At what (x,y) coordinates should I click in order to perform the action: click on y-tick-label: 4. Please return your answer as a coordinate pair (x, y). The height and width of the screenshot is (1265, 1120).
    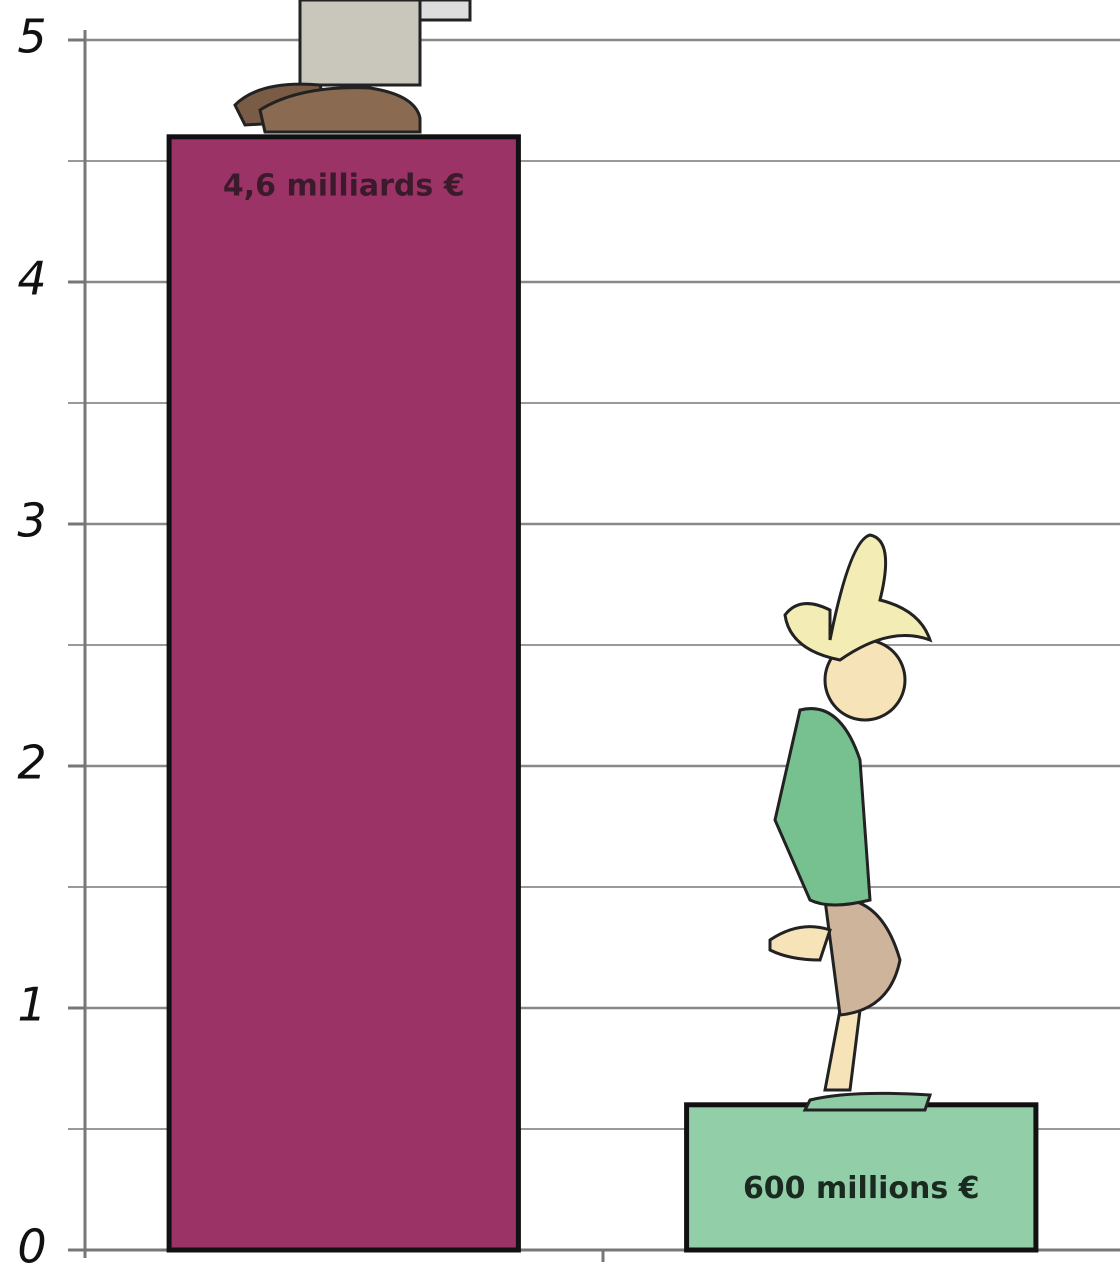
    Looking at the image, I should click on (31, 279).